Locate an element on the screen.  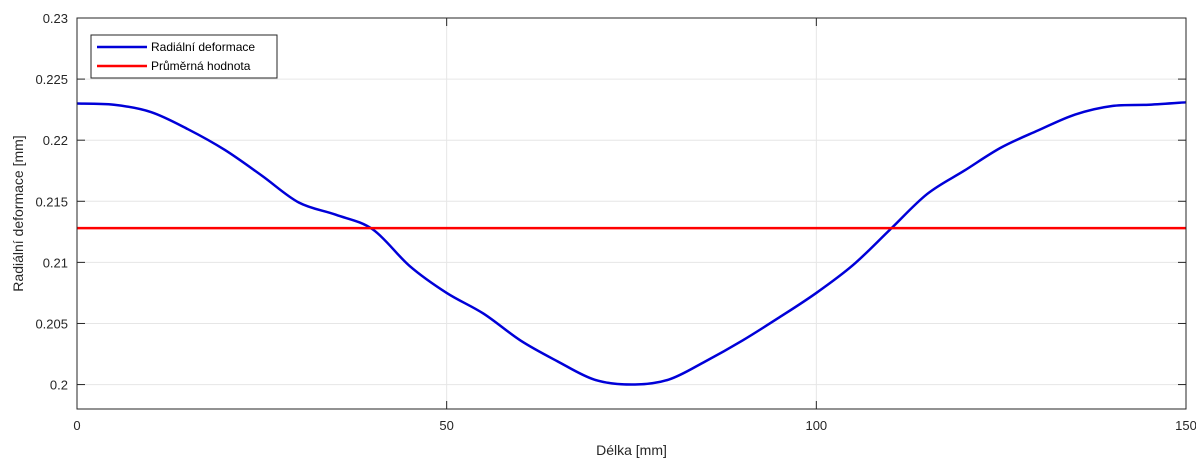
legend-box is located at coordinates (184, 56).